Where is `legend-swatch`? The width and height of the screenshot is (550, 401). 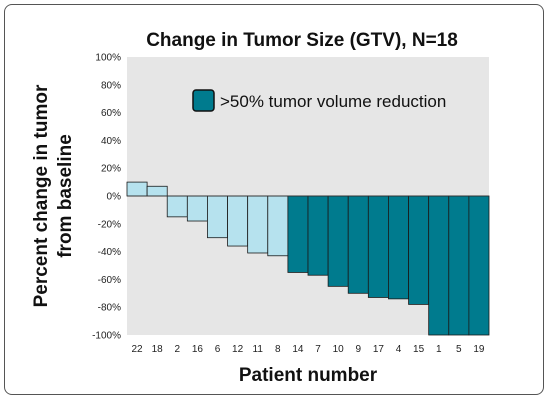
legend-swatch is located at coordinates (203, 100).